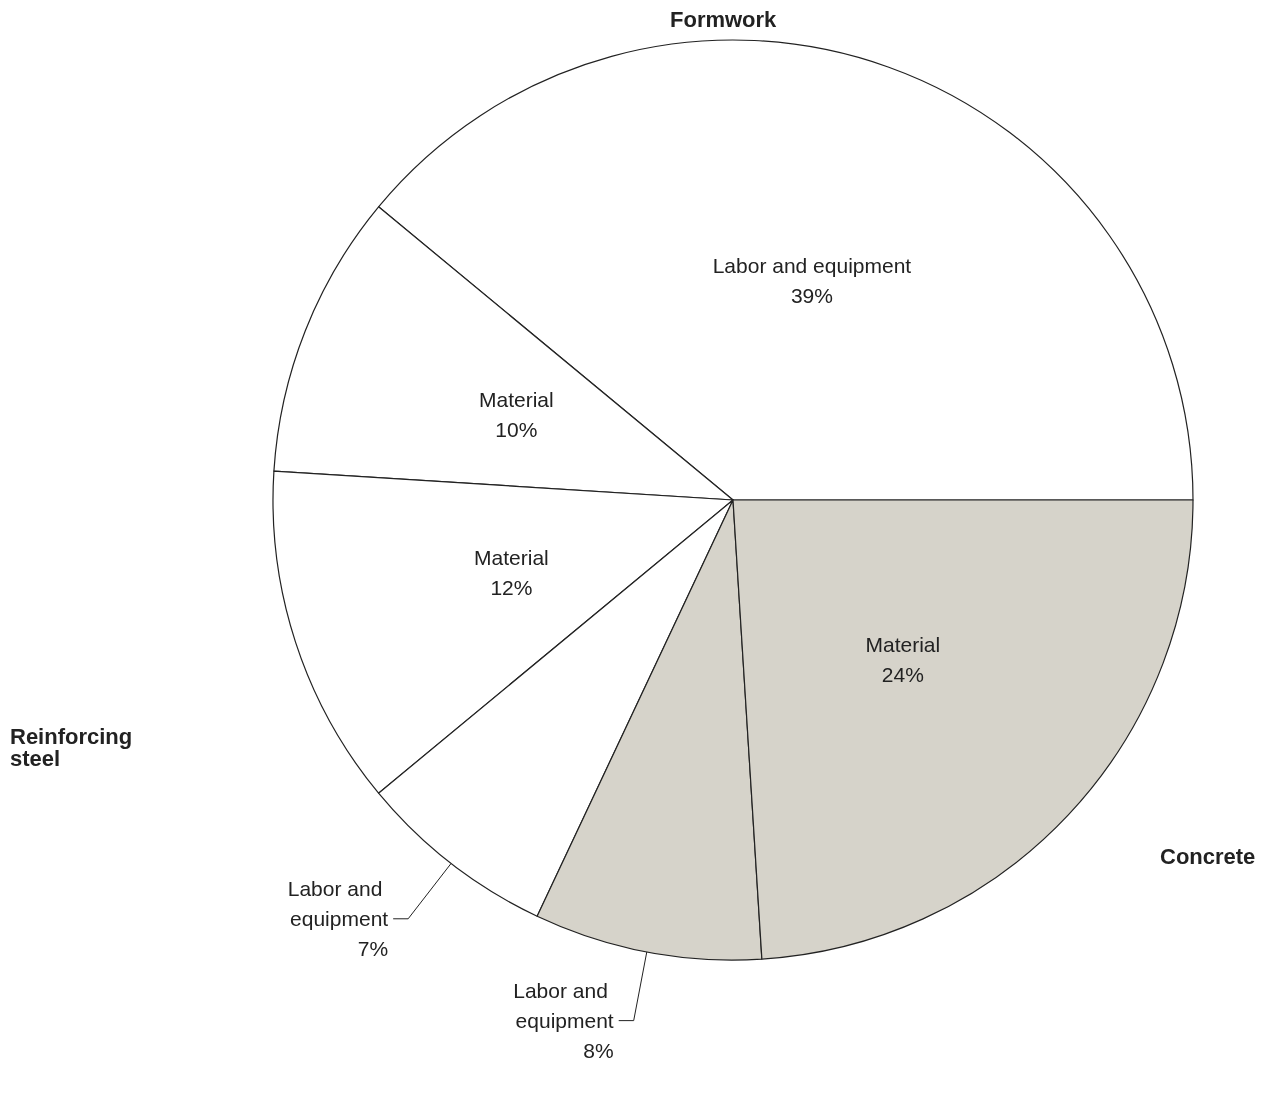 This screenshot has width=1285, height=1100. I want to click on data-label: 39%, so click(811, 296).